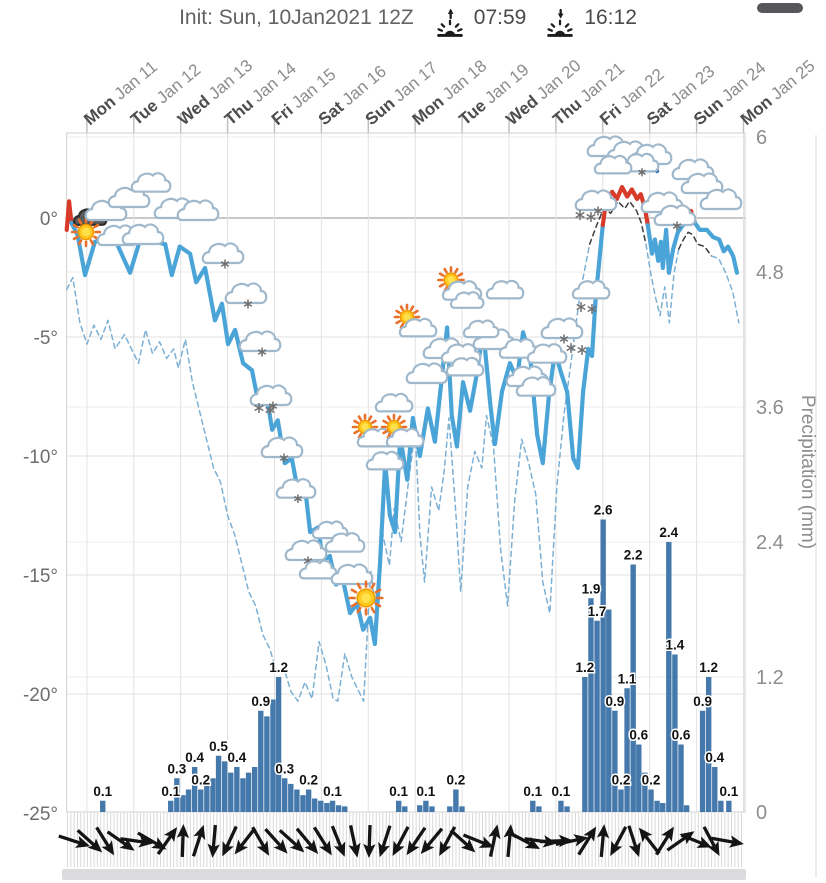 The height and width of the screenshot is (883, 826). What do you see at coordinates (296, 17) in the screenshot?
I see `init-label: Init: Sun, 10Jan2021 12Z` at bounding box center [296, 17].